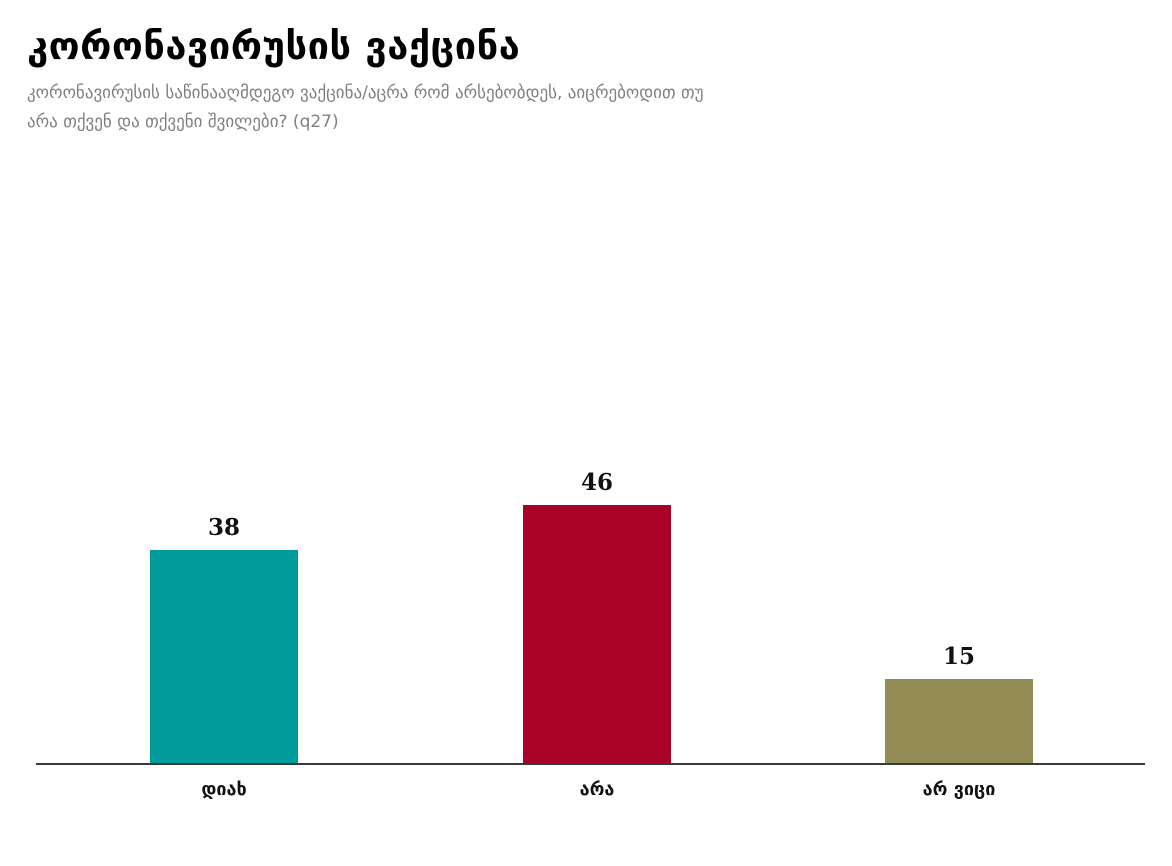  I want to click on x-axis-line, so click(590, 764).